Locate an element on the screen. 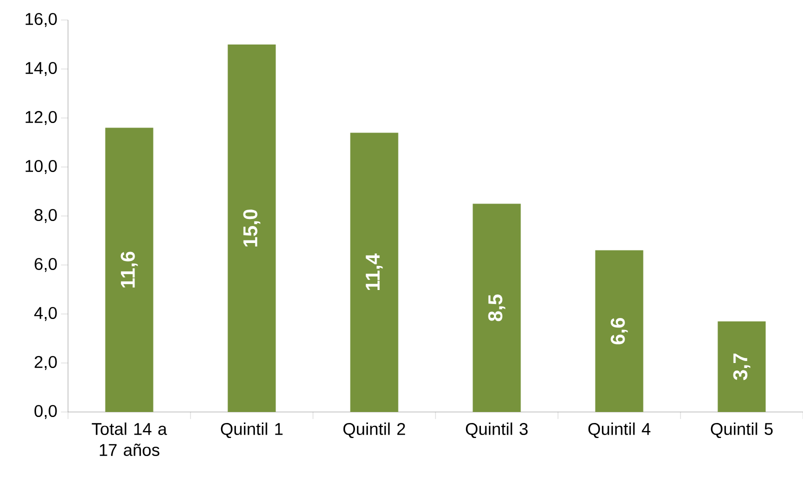 Image resolution: width=803 pixels, height=479 pixels. y-tick-label: 12,0 is located at coordinates (41, 118).